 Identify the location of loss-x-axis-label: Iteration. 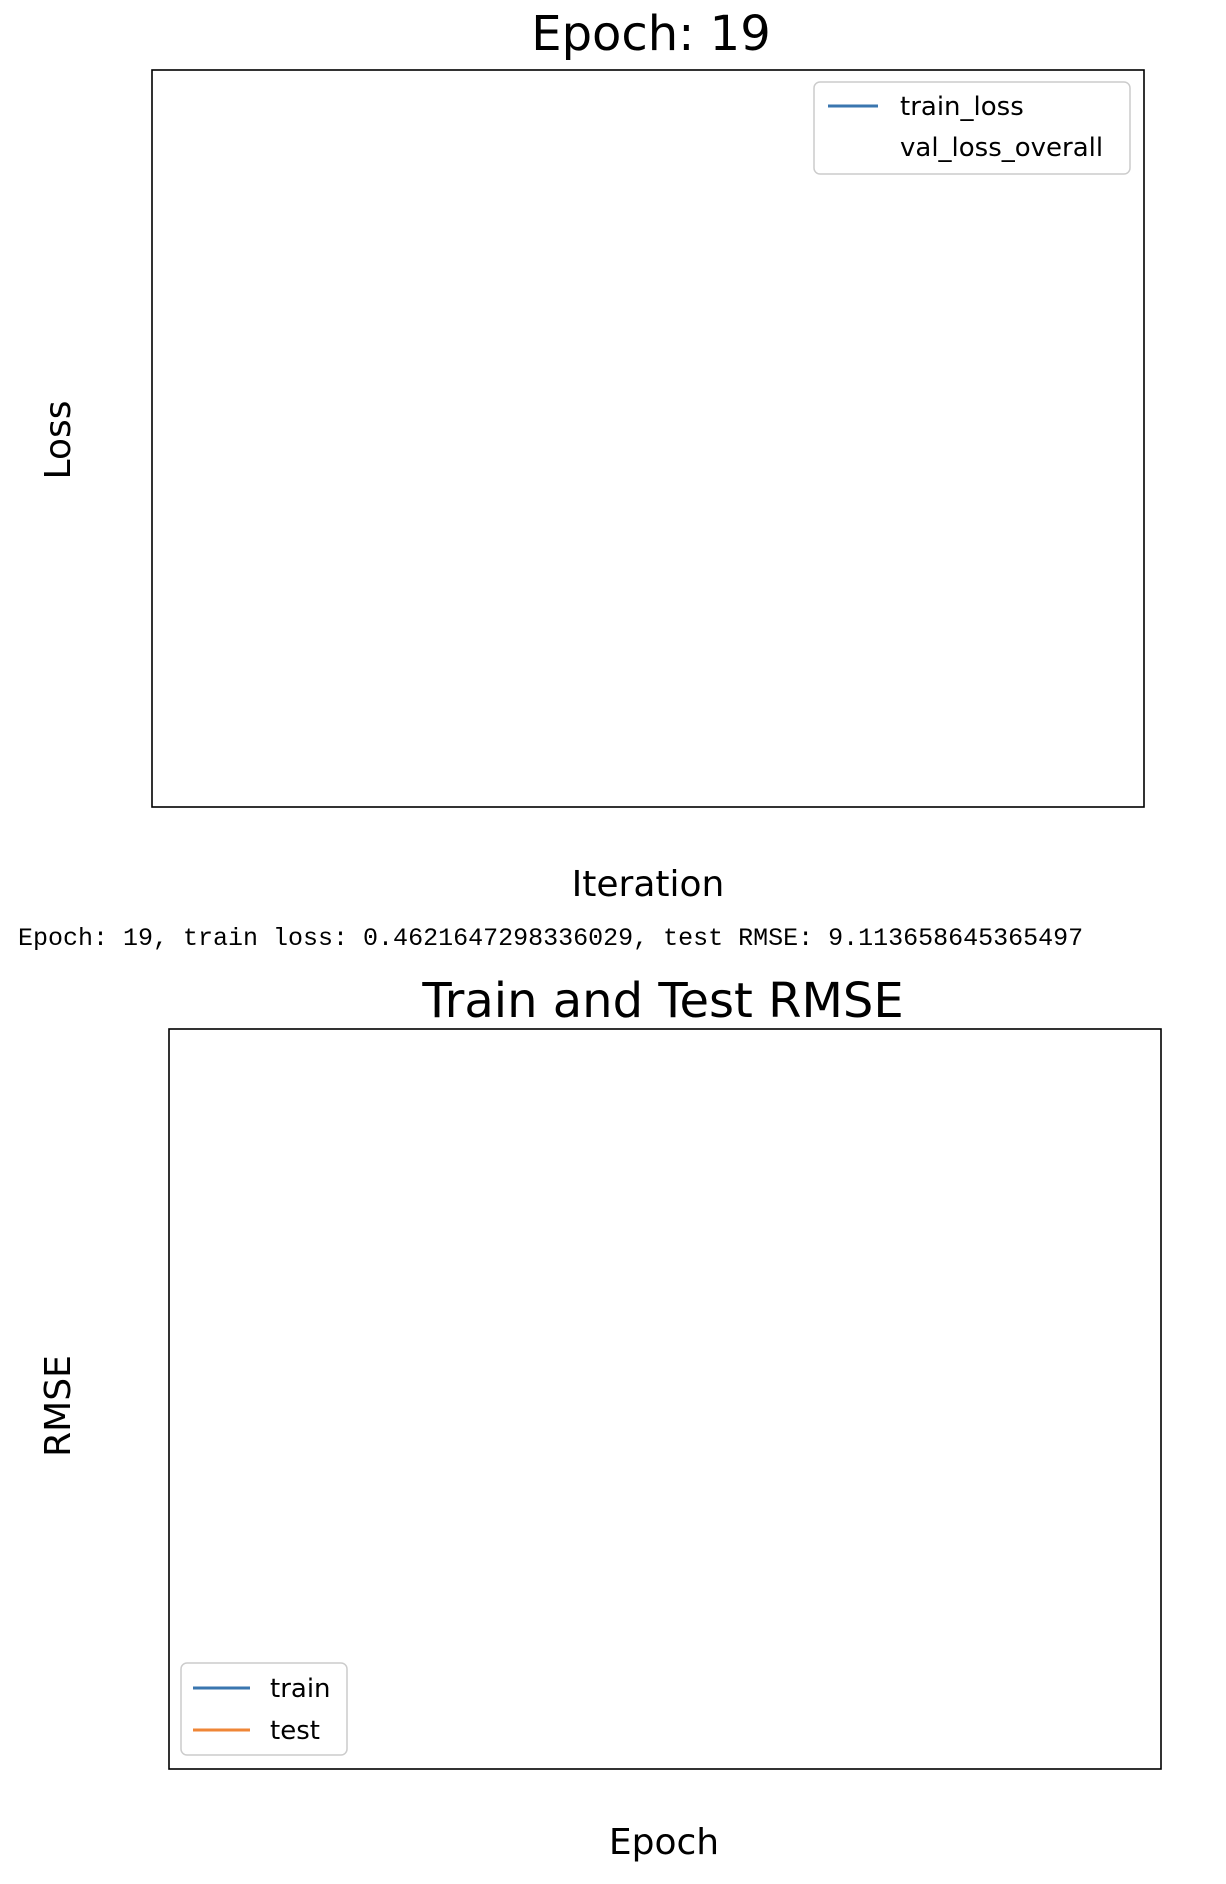
(648, 884).